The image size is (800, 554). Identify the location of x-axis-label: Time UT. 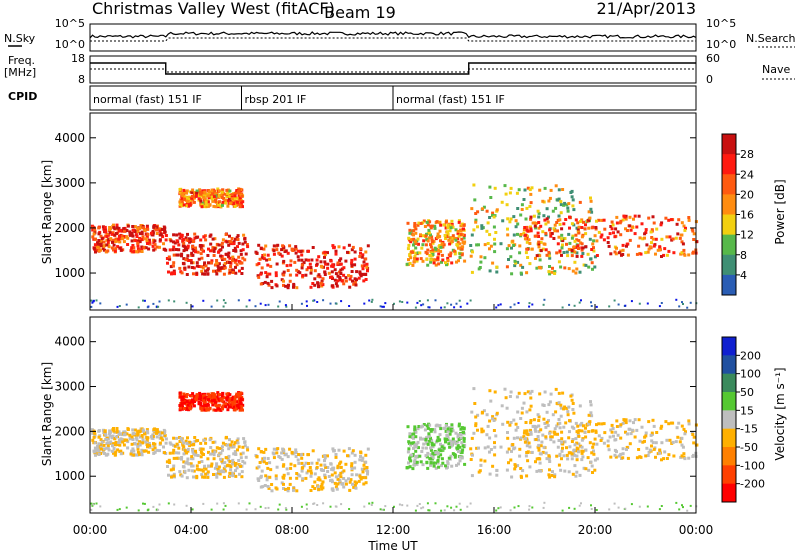
(392, 546).